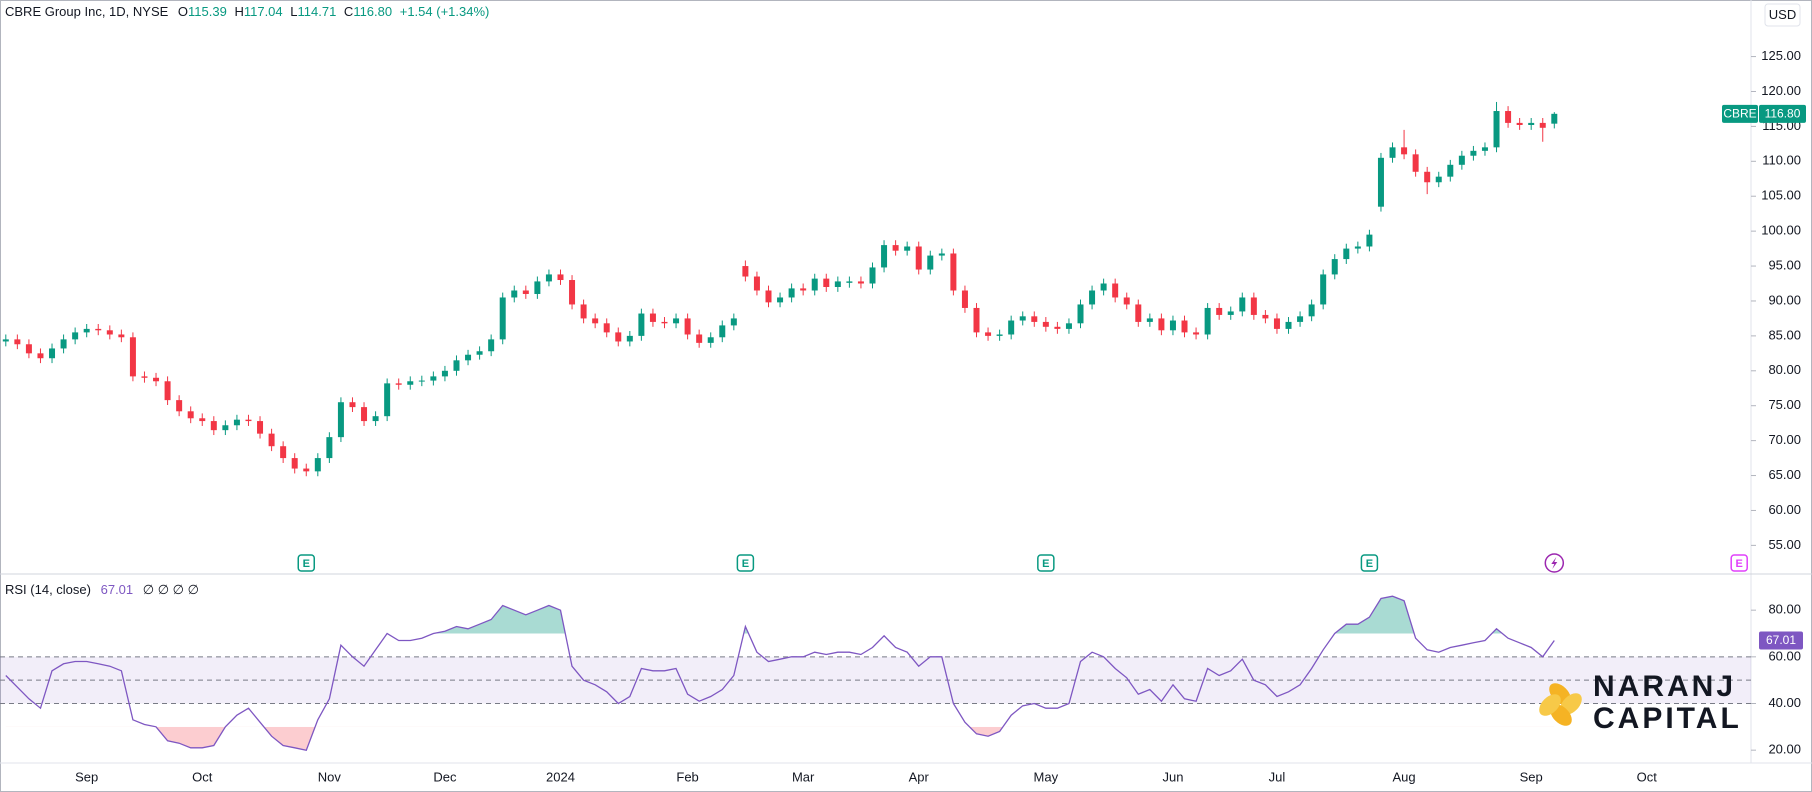 The image size is (1812, 792). Describe the element at coordinates (330, 776) in the screenshot. I see `x-tick-label: Nov` at that location.